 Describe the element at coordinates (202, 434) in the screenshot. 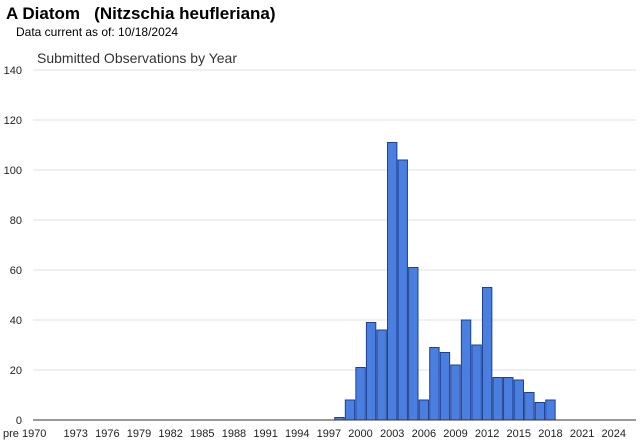

I see `x-tick-label: 1985` at that location.